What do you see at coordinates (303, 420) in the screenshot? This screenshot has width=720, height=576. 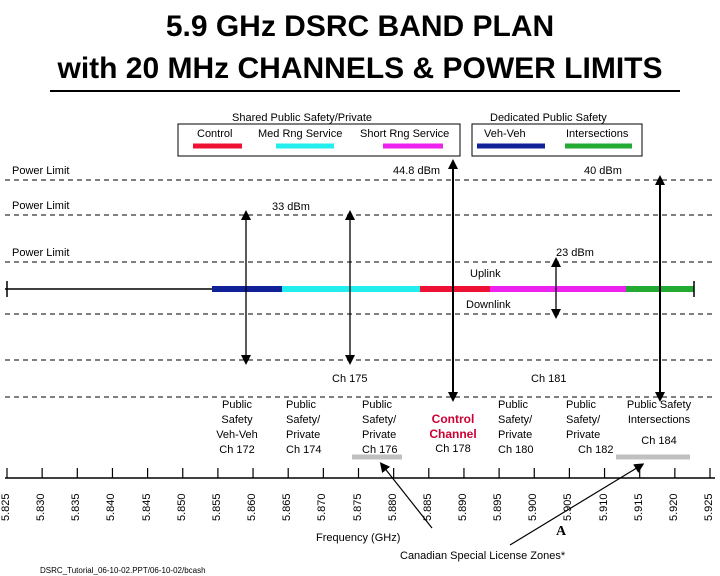 I see `channel-174-line-2: Safety/` at bounding box center [303, 420].